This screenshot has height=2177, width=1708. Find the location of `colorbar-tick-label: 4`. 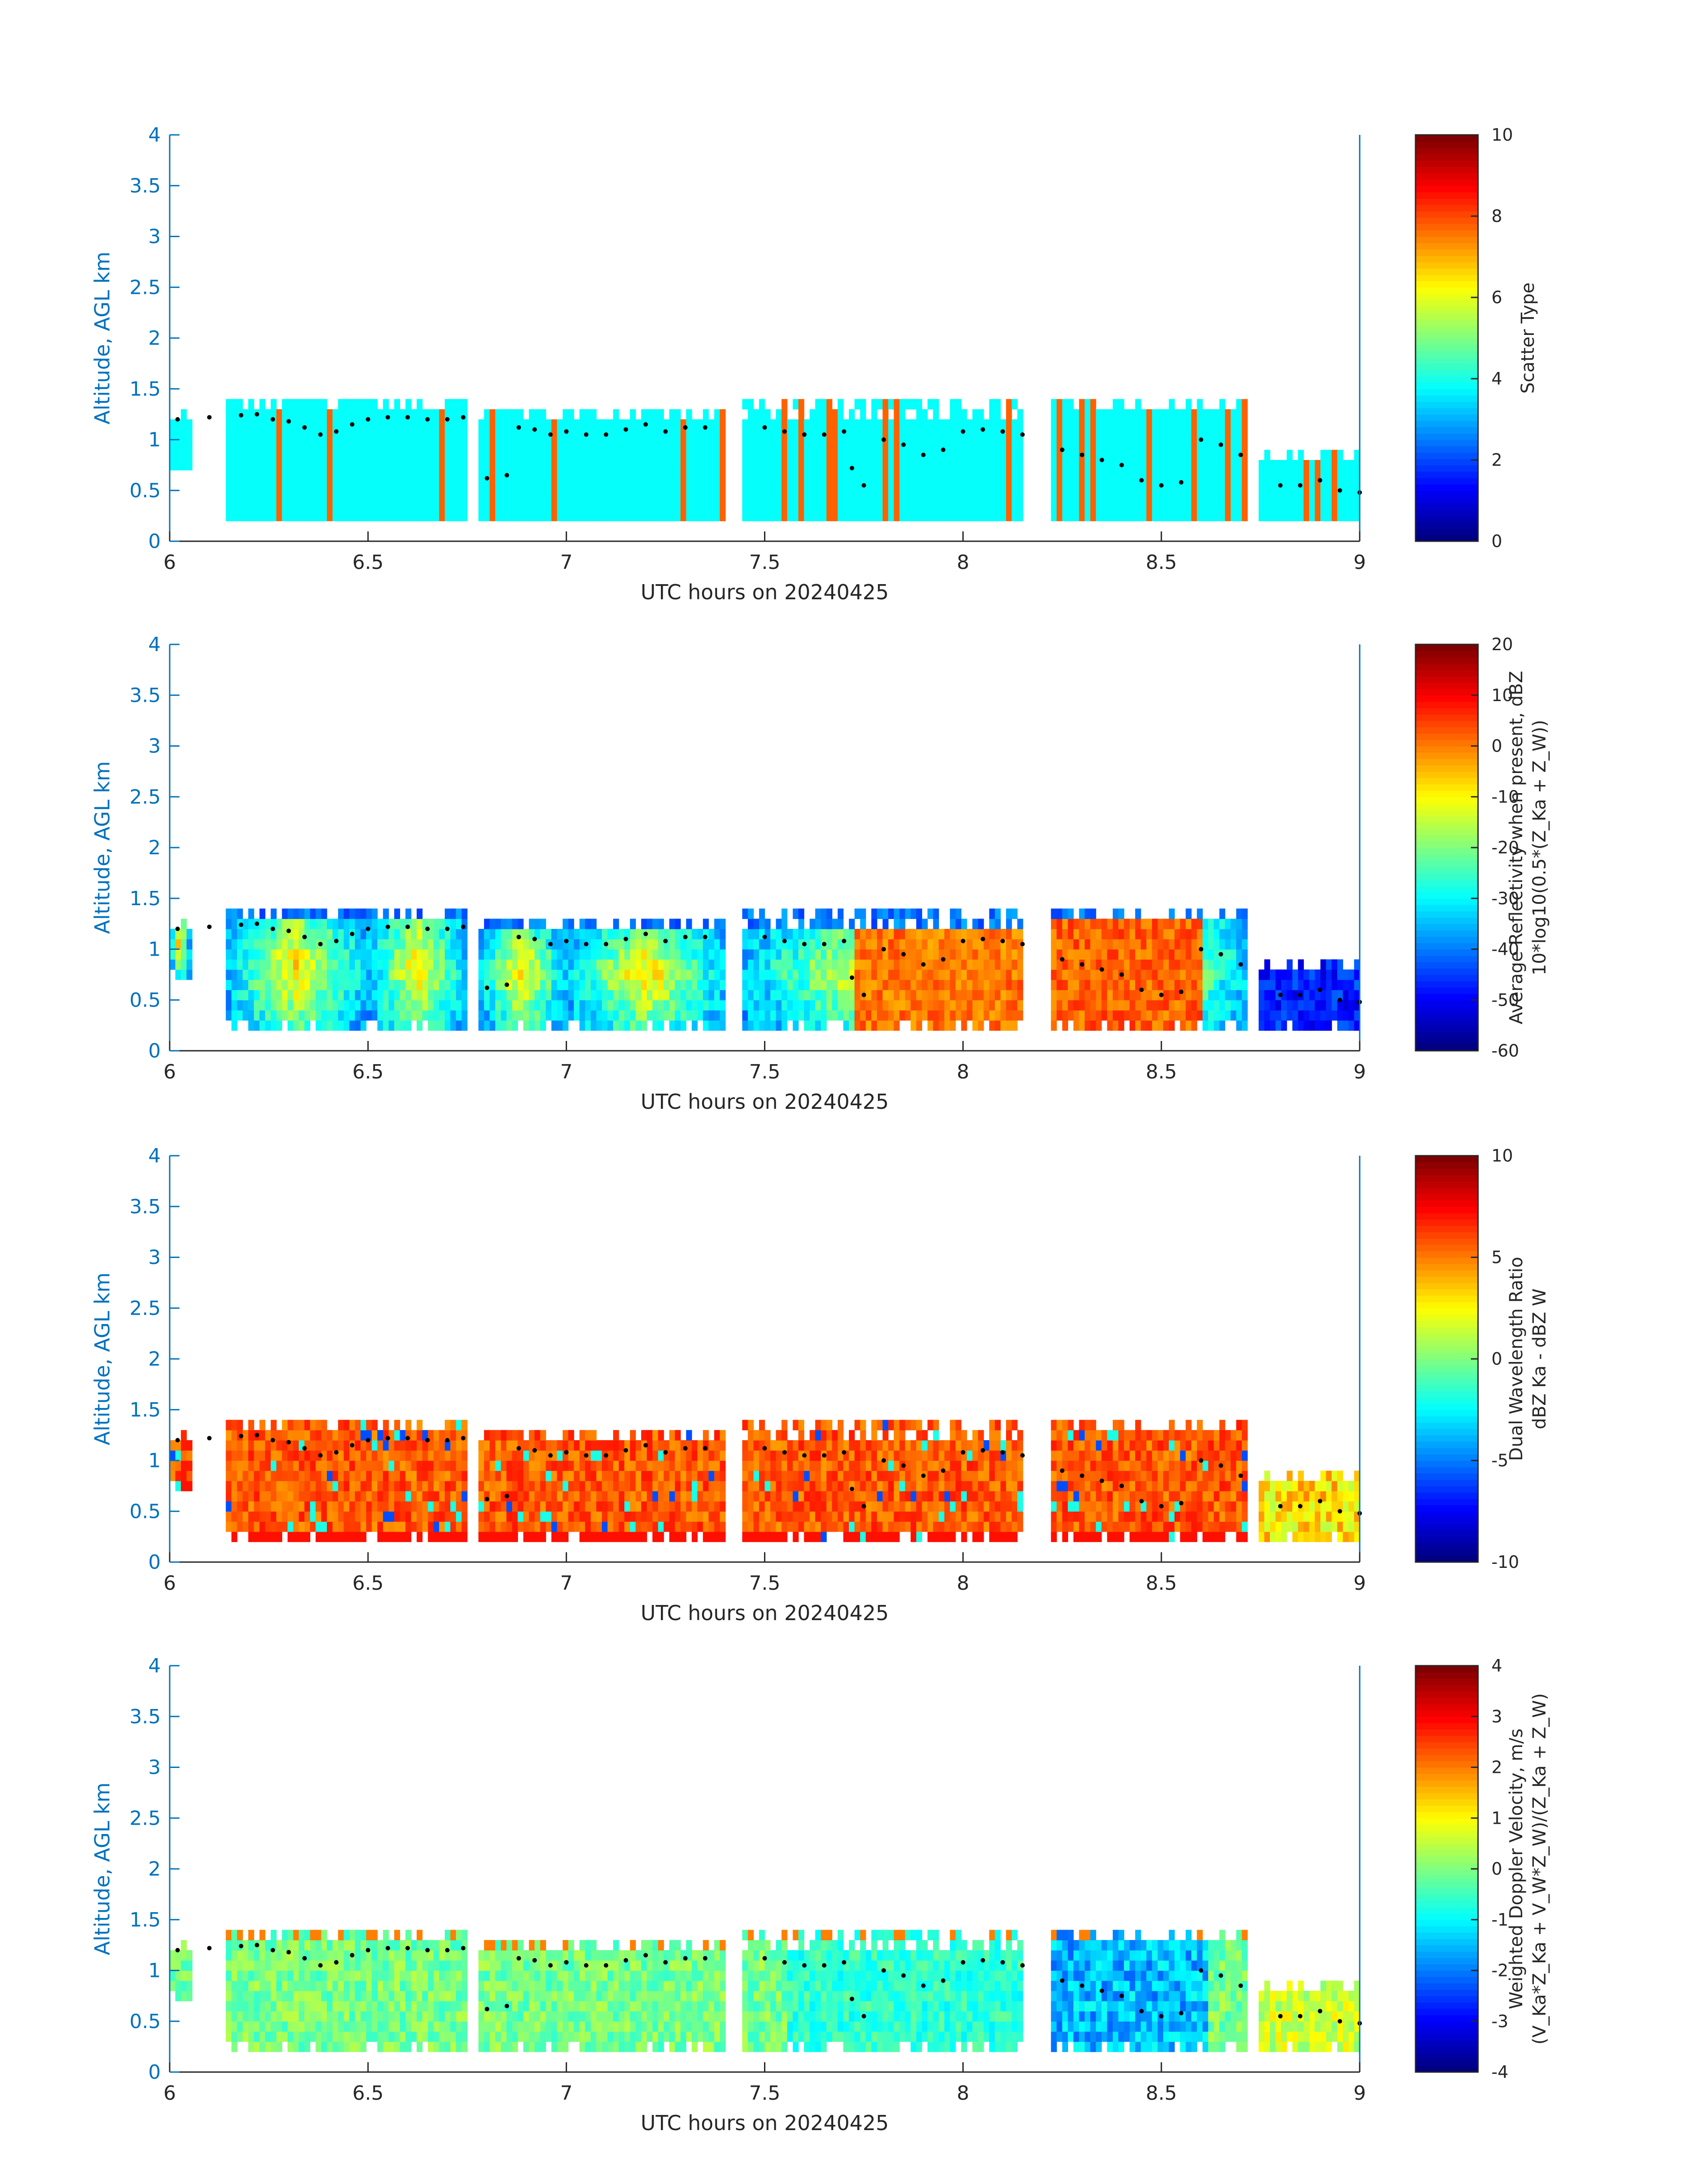

colorbar-tick-label: 4 is located at coordinates (1496, 379).